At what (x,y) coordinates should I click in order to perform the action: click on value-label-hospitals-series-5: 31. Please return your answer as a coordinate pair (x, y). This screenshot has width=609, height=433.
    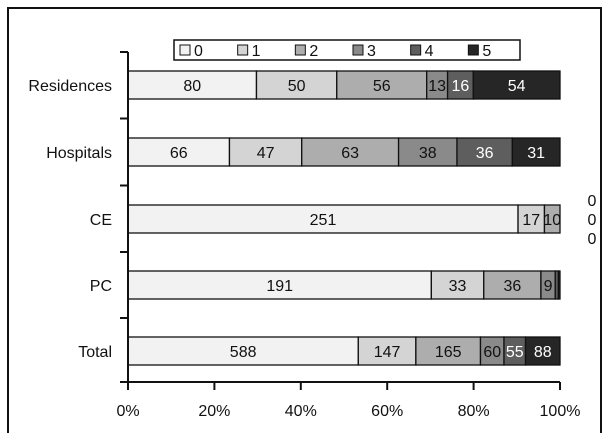
    Looking at the image, I should click on (536, 153).